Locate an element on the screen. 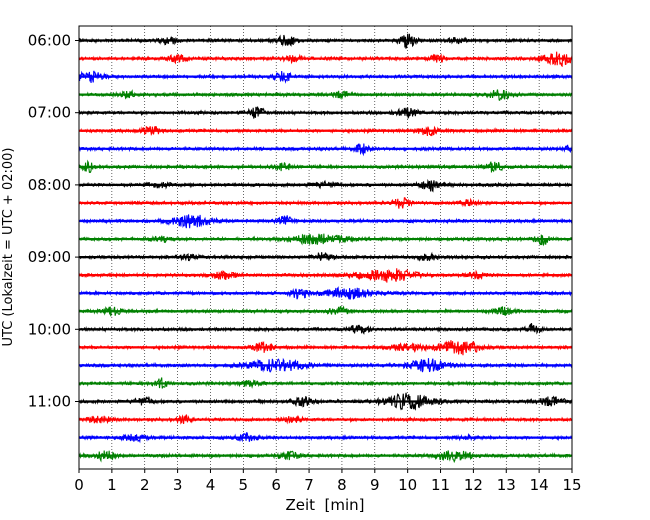  x-tick-label: 1 is located at coordinates (112, 485).